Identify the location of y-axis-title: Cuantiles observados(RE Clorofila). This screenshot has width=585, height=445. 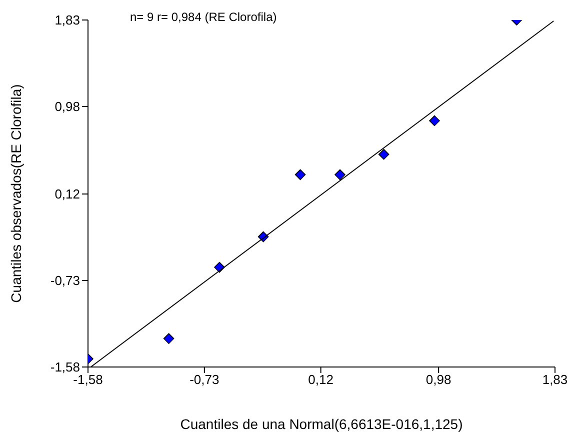
(16, 193).